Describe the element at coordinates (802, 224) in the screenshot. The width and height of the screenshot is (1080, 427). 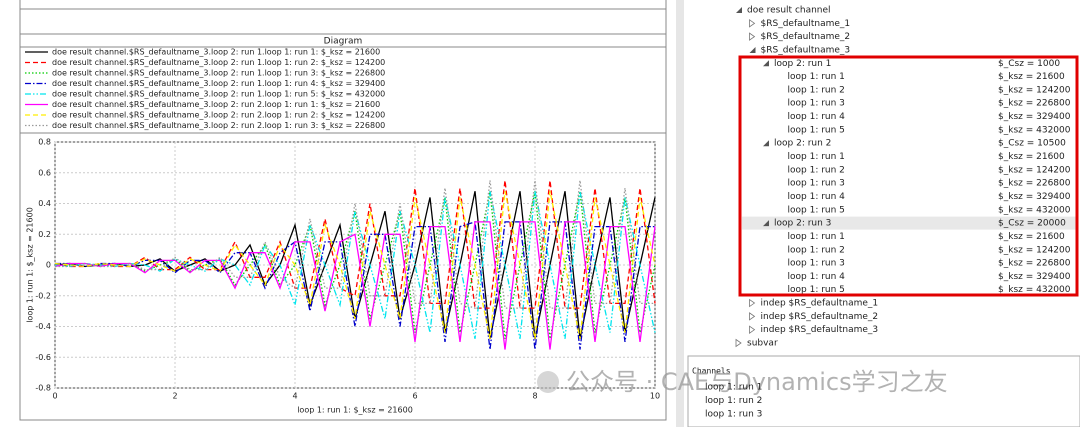
I see `tree-label: loop 2: run 3` at that location.